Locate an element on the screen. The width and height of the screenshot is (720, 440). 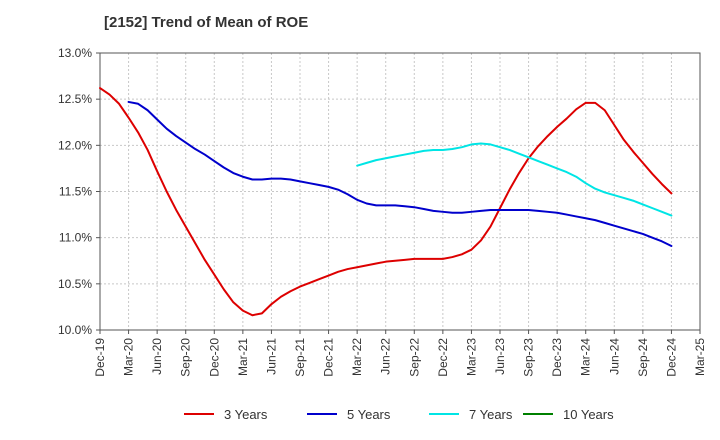
x-tick-label: Mar-22 is located at coordinates (357, 357).